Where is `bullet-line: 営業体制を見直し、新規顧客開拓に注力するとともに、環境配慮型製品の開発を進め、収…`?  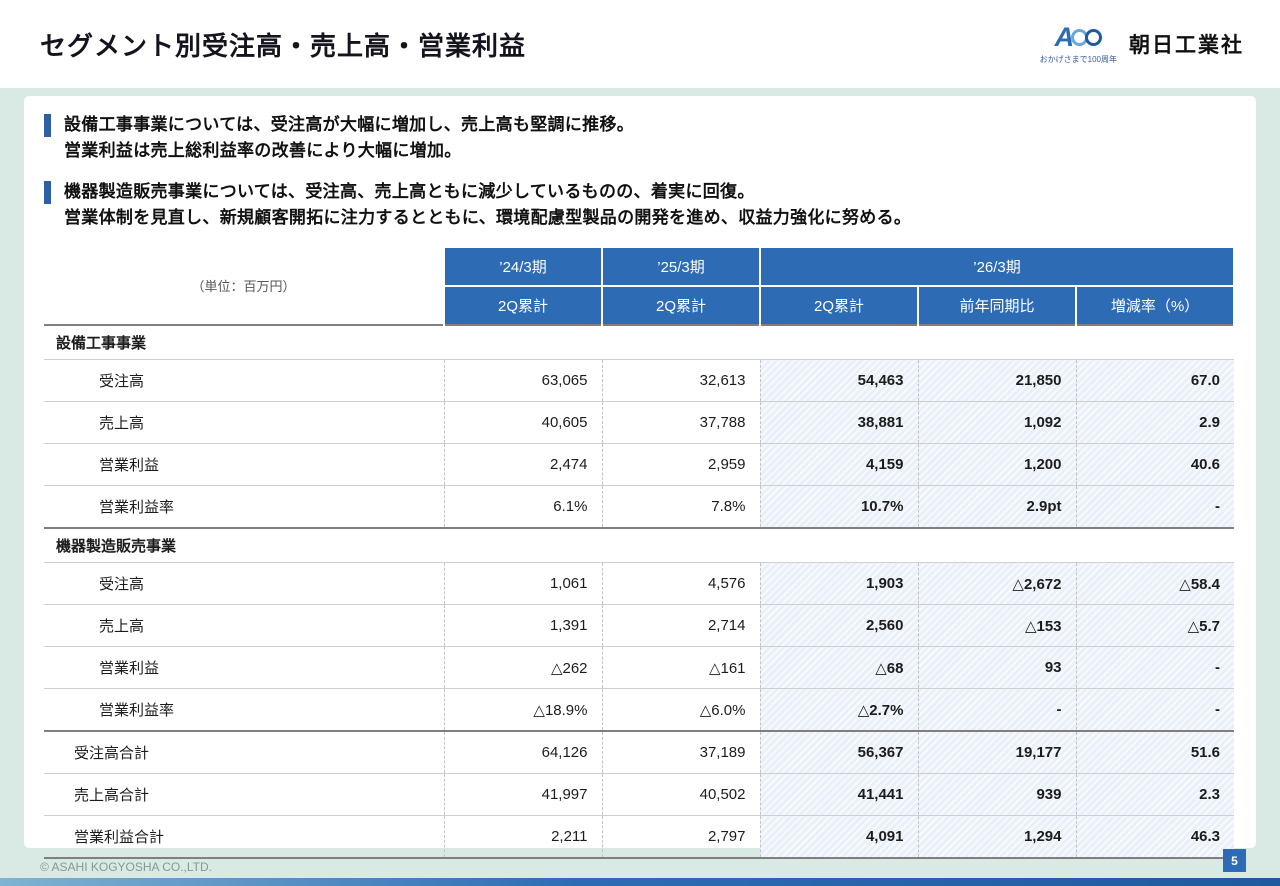 bullet-line: 営業体制を見直し、新規顧客開拓に注力するとともに、環境配慮型製品の開発を進め、収… is located at coordinates (488, 217).